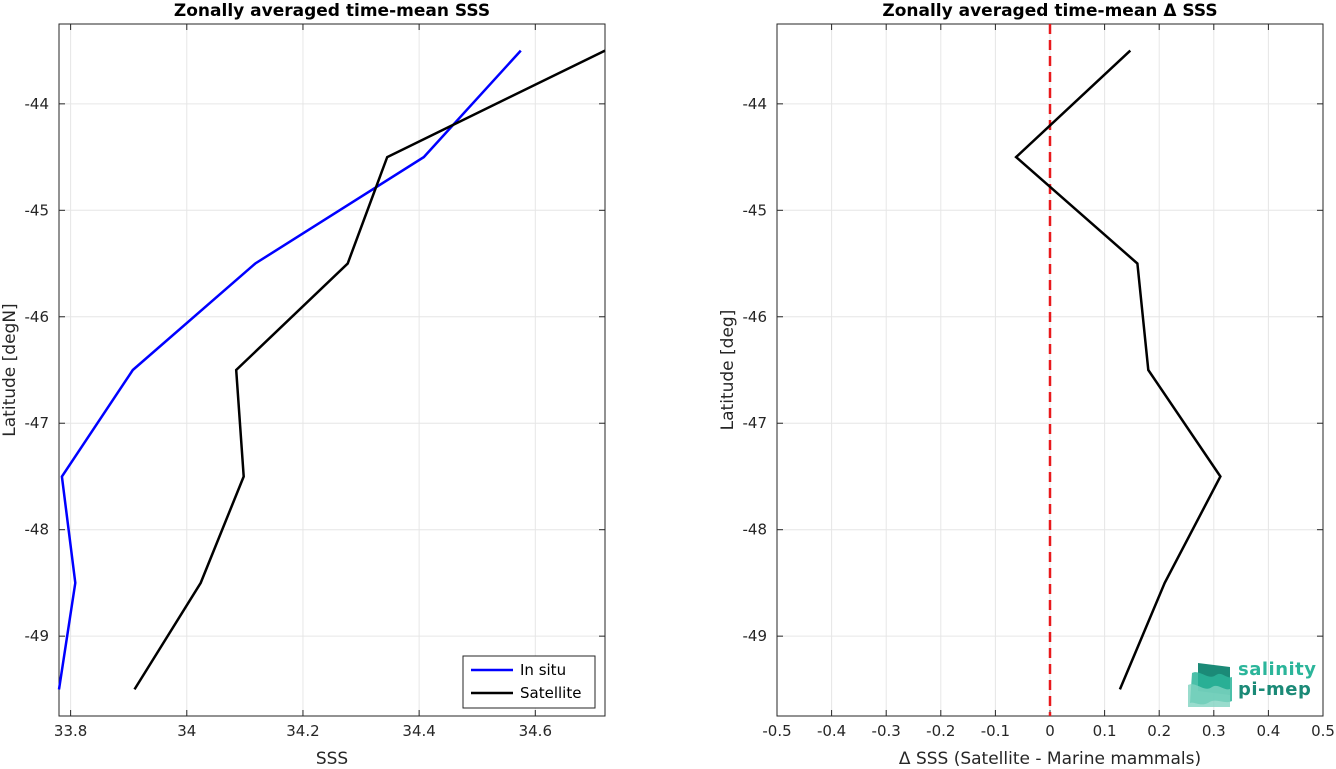  Describe the element at coordinates (535, 731) in the screenshot. I see `x-tick-label: 34.6` at that location.